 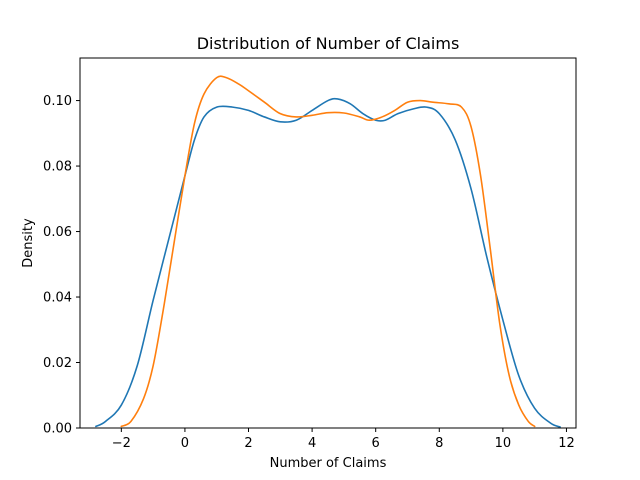 I want to click on y-tick-label: 0.02, so click(x=57, y=363).